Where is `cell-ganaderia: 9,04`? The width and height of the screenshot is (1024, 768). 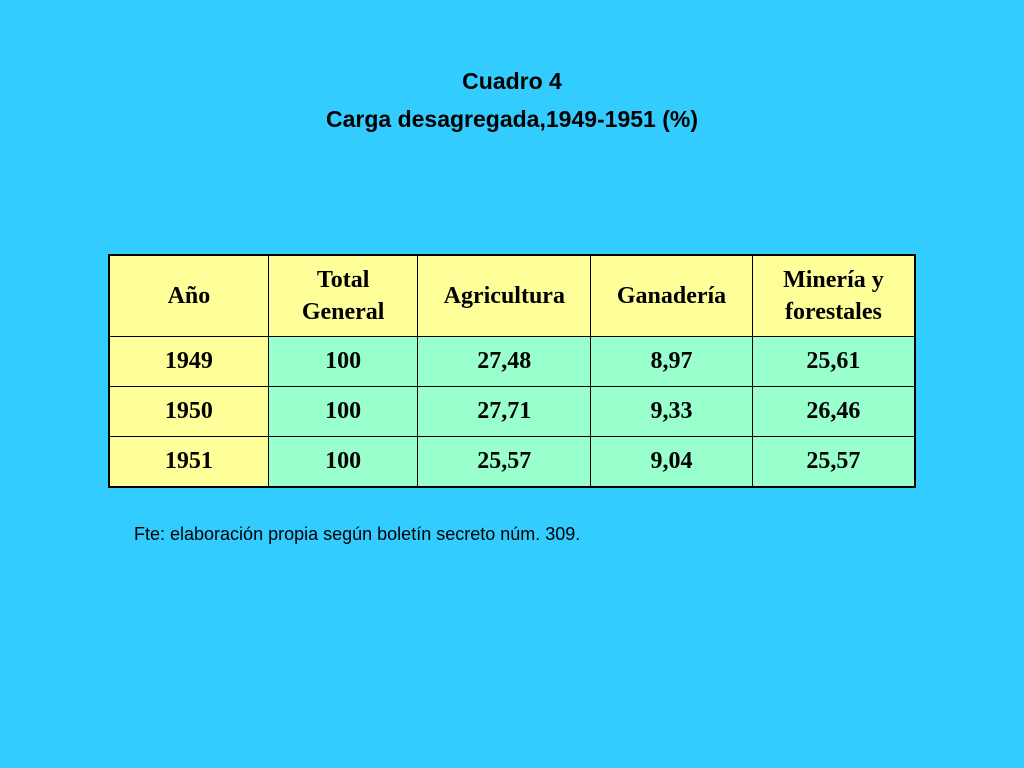
cell-ganaderia: 9,04 is located at coordinates (671, 462).